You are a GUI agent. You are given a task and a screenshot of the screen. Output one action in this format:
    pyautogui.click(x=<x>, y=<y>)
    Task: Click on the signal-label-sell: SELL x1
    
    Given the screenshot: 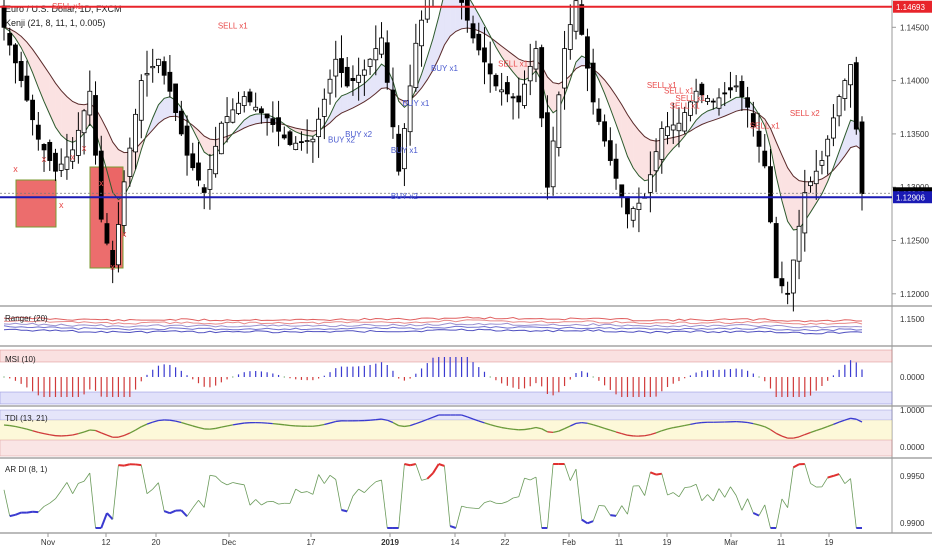 What is the action you would take?
    pyautogui.click(x=685, y=105)
    